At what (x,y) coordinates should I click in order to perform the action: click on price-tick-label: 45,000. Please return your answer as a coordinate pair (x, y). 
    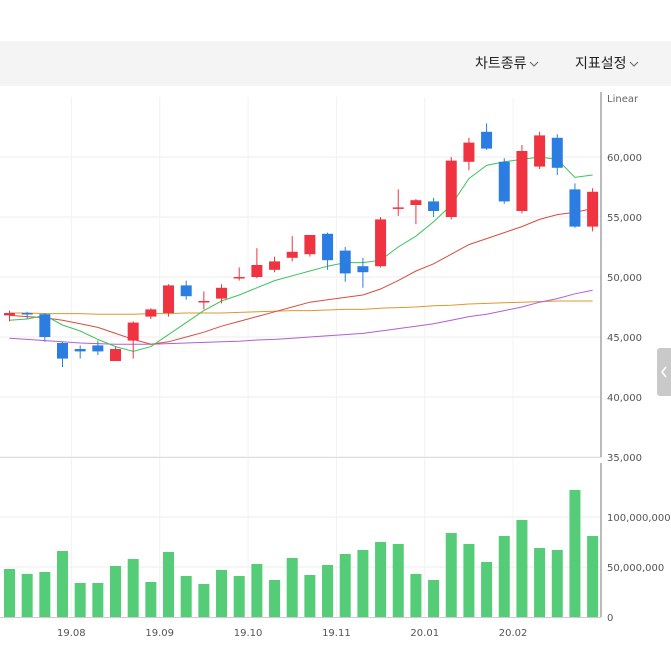
    Looking at the image, I should click on (624, 338).